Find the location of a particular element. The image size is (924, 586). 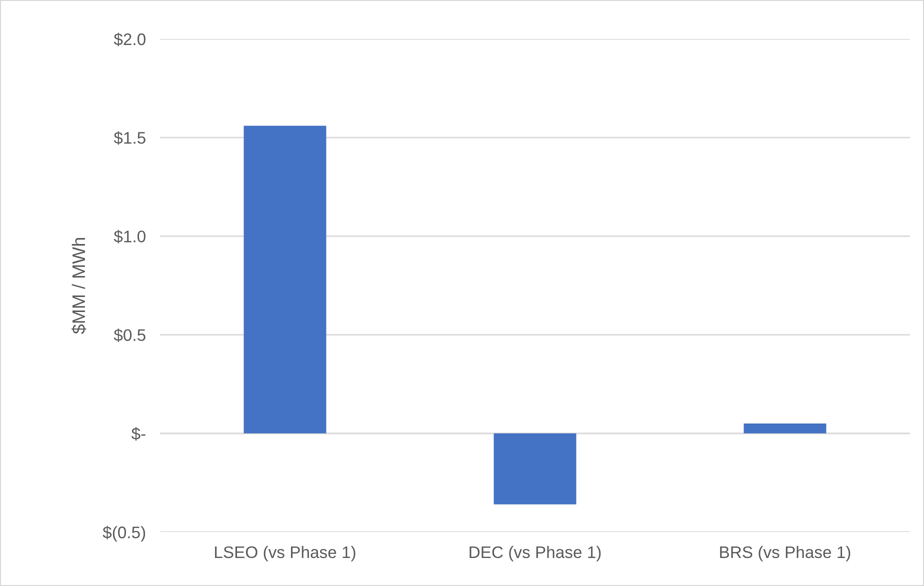

y-tick-label: $1.0 is located at coordinates (130, 237).